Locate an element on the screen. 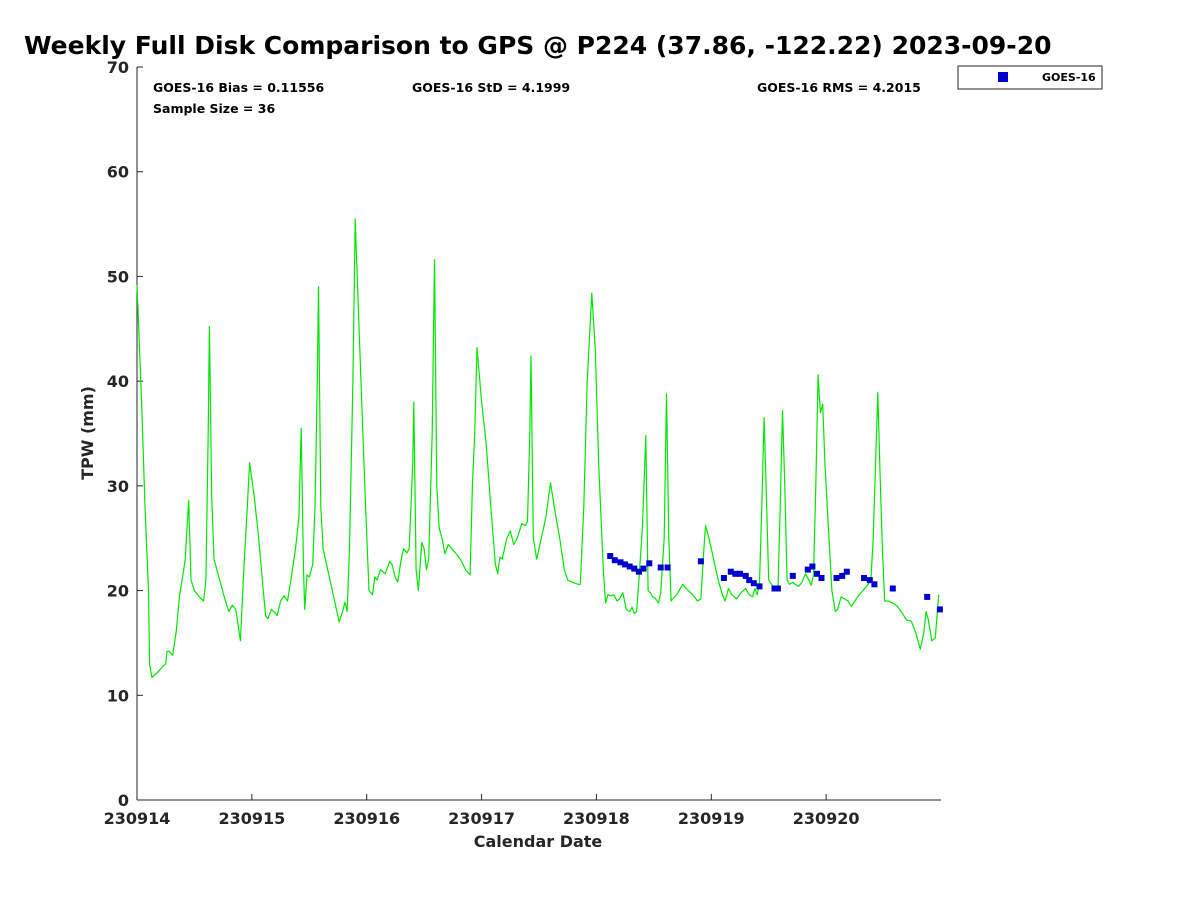 The height and width of the screenshot is (900, 1200). y-tick-label: 50 is located at coordinates (118, 276).